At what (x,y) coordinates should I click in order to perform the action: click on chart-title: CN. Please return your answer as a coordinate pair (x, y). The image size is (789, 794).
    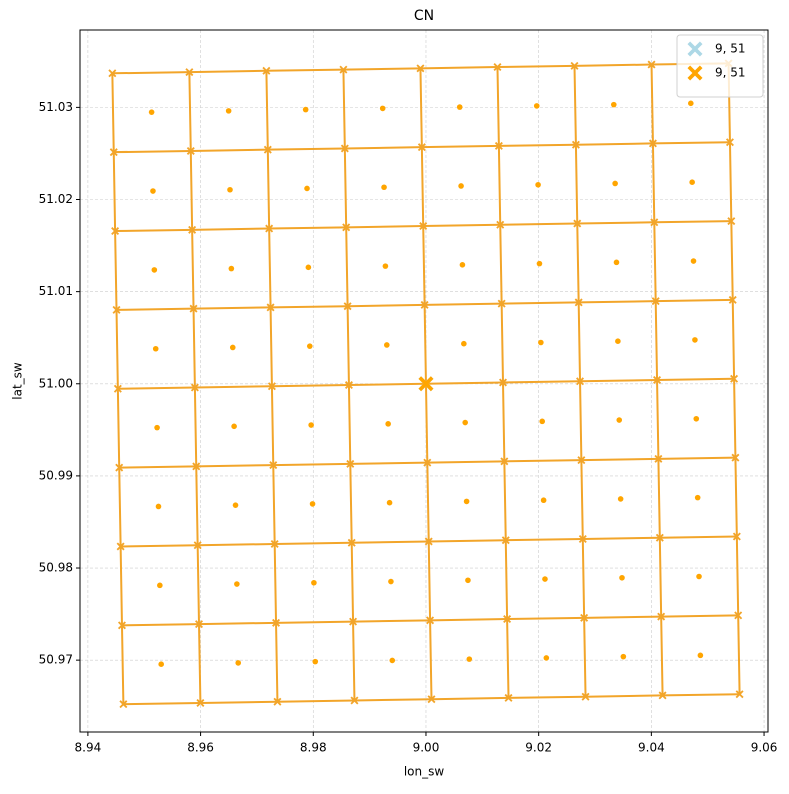
    Looking at the image, I should click on (424, 16).